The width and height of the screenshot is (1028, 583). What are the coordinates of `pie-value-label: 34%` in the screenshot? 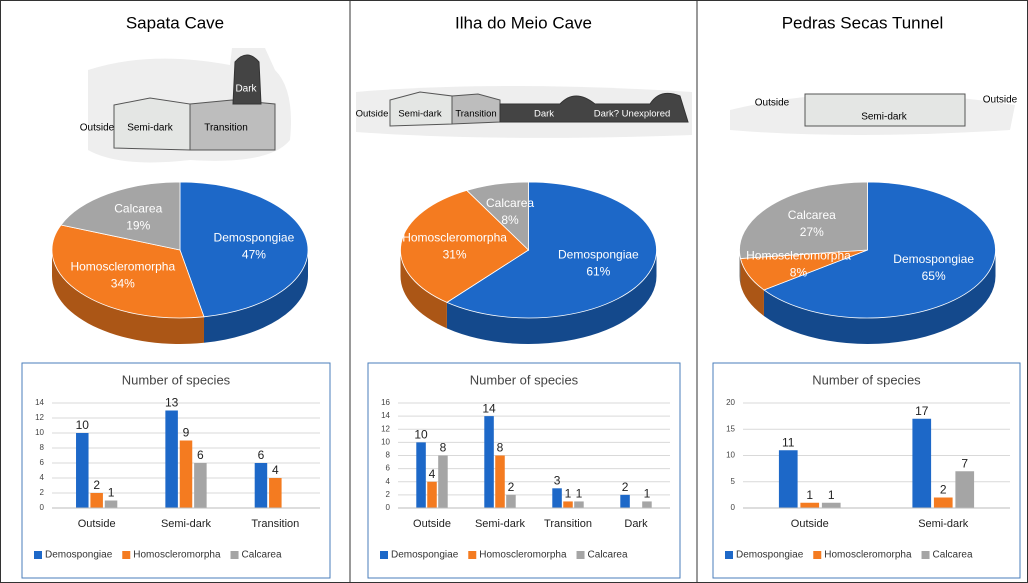 It's located at (123, 283).